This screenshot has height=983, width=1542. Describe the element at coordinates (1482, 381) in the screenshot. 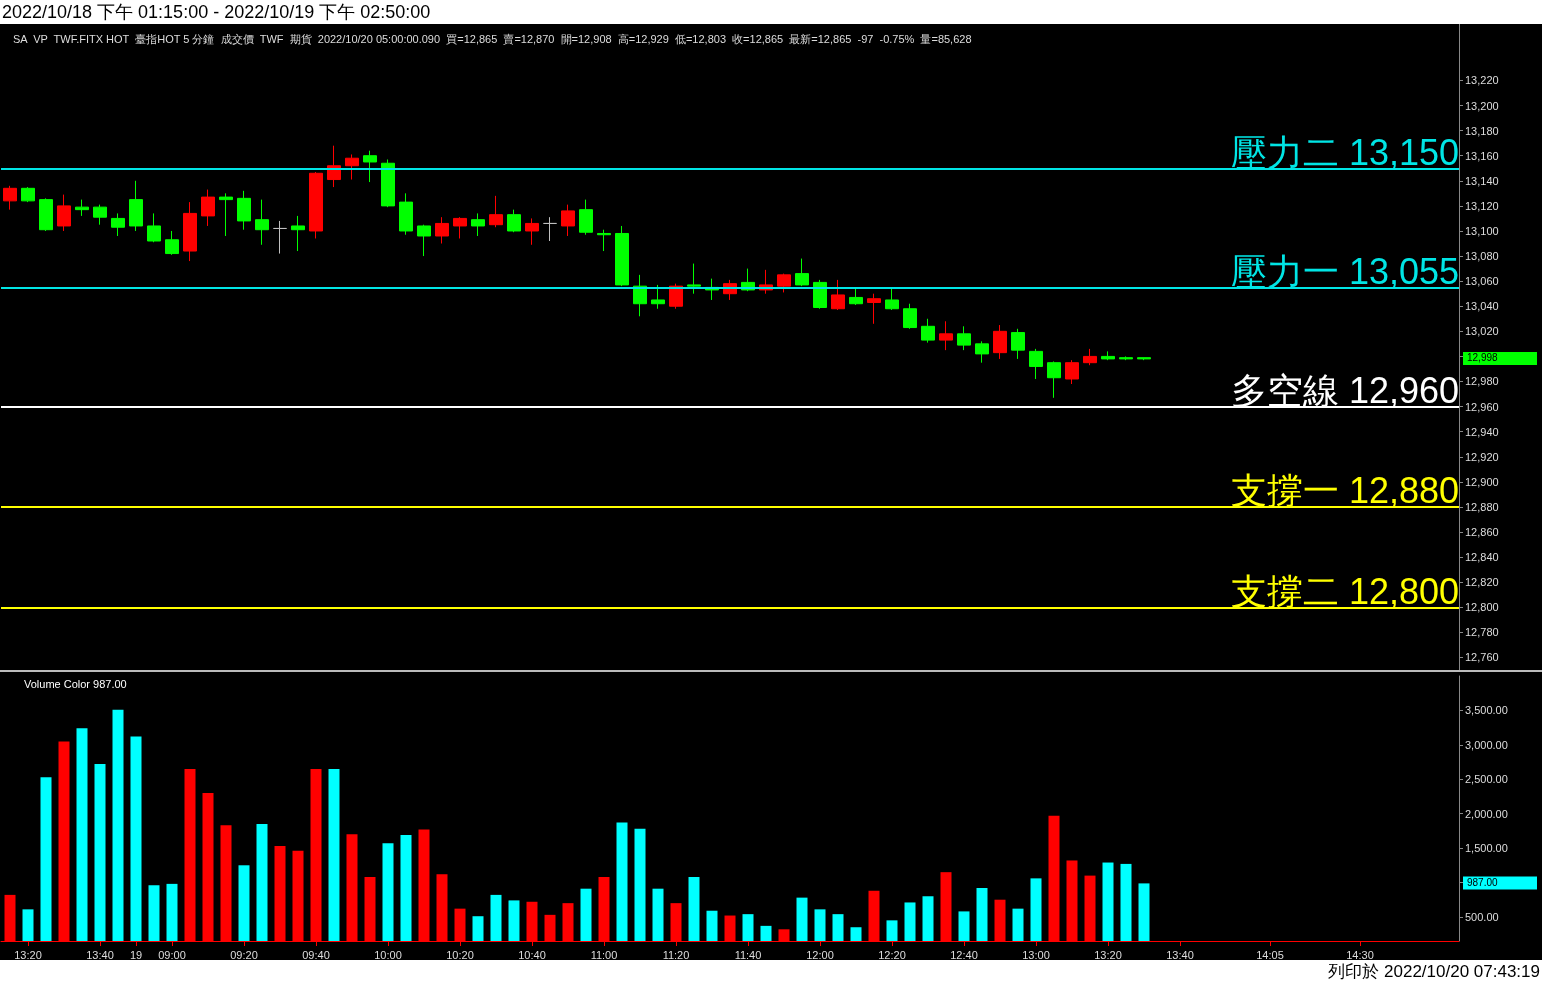

I see `y-tick-label: 12,980` at that location.